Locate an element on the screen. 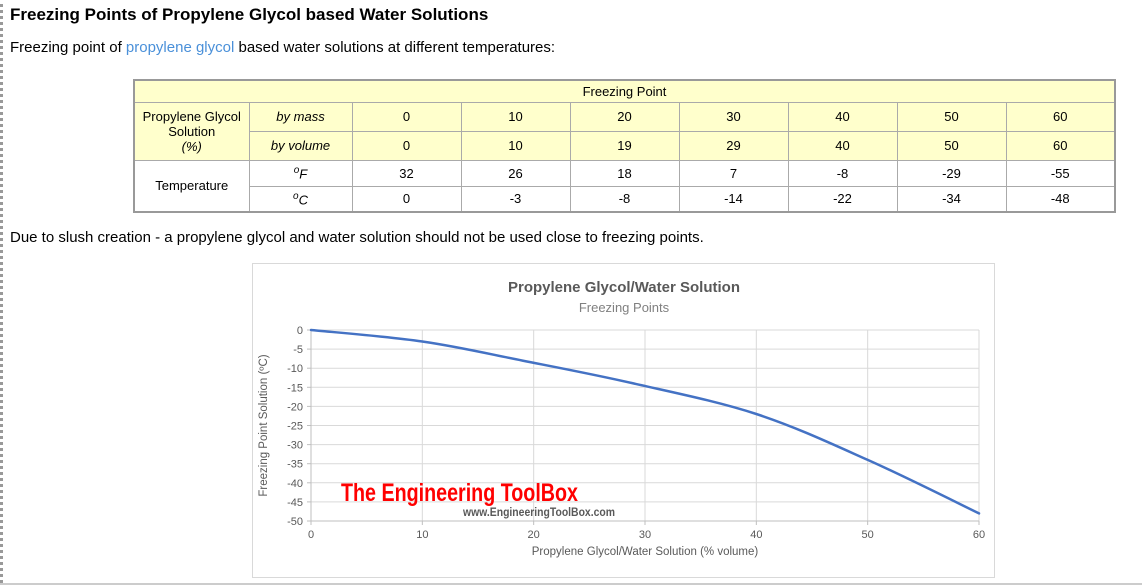  solution-unit-text: (%) is located at coordinates (191, 146).